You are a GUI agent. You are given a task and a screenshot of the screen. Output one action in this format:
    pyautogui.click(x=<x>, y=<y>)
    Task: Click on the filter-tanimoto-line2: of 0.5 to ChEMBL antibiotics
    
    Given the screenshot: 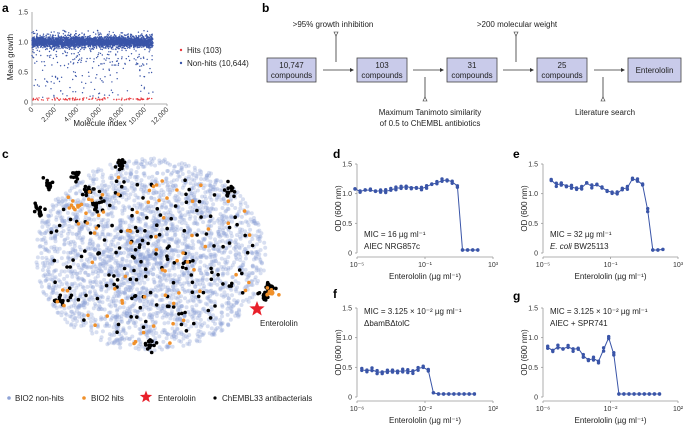 What is the action you would take?
    pyautogui.click(x=430, y=123)
    